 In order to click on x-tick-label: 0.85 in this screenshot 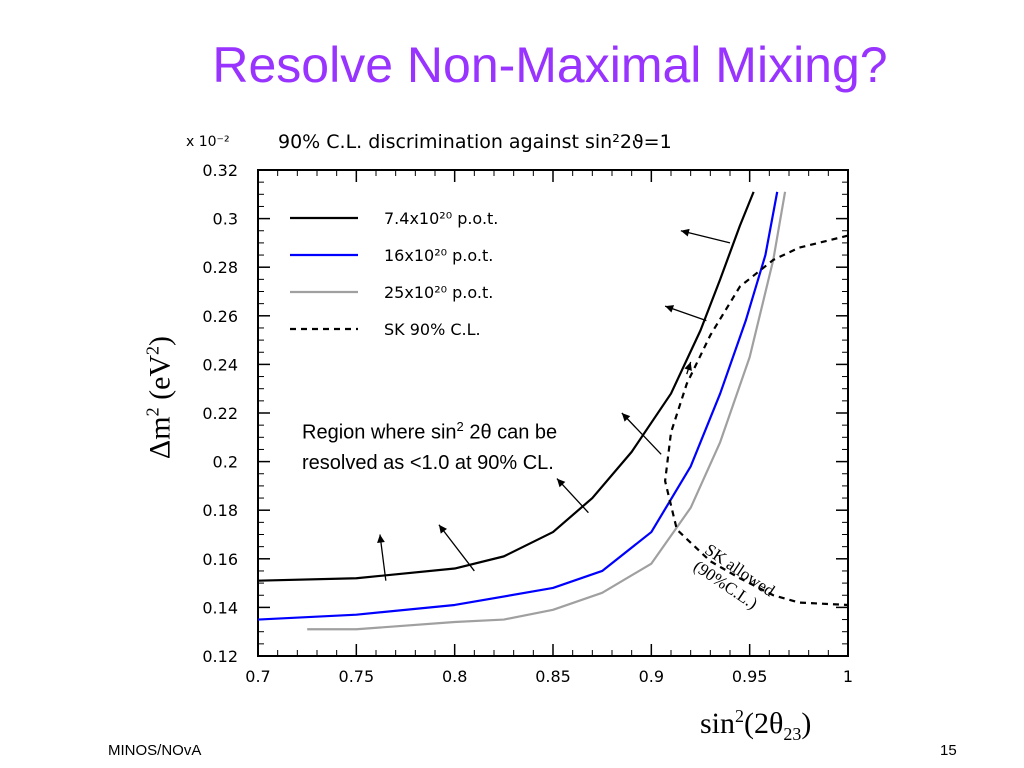, I will do `click(553, 676)`.